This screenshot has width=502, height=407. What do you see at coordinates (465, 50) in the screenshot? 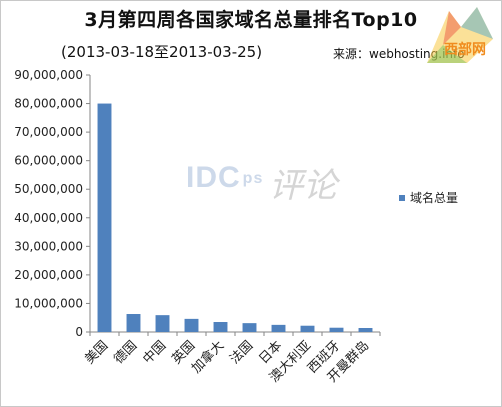
I see `site-logo-text: 西部网` at bounding box center [465, 50].